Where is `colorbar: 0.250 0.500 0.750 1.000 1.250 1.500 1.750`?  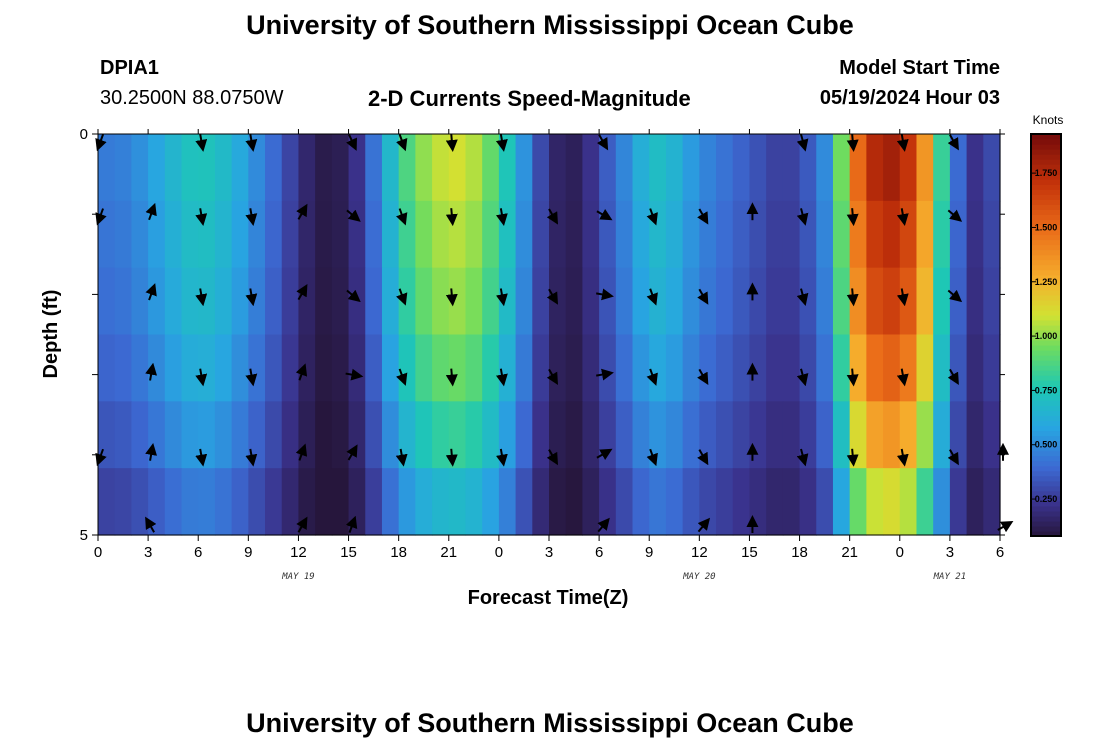
colorbar: 0.250 0.500 0.750 1.000 1.250 1.500 1.750 is located at coordinates (1046, 335).